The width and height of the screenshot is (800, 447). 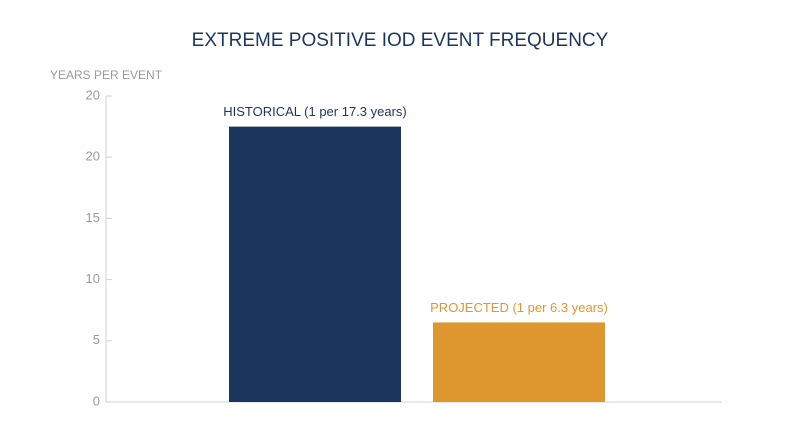 What do you see at coordinates (315, 111) in the screenshot?
I see `bar-label: HISTORICAL (1 per 17.3 years)` at bounding box center [315, 111].